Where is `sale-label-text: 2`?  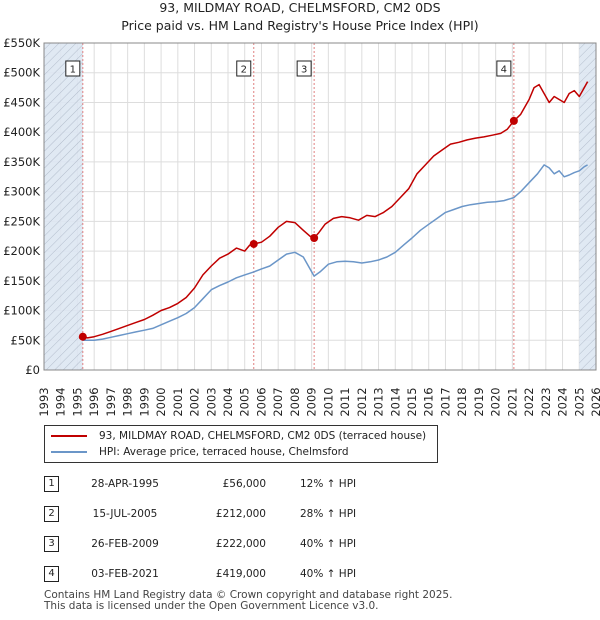 sale-label-text: 2 is located at coordinates (244, 70).